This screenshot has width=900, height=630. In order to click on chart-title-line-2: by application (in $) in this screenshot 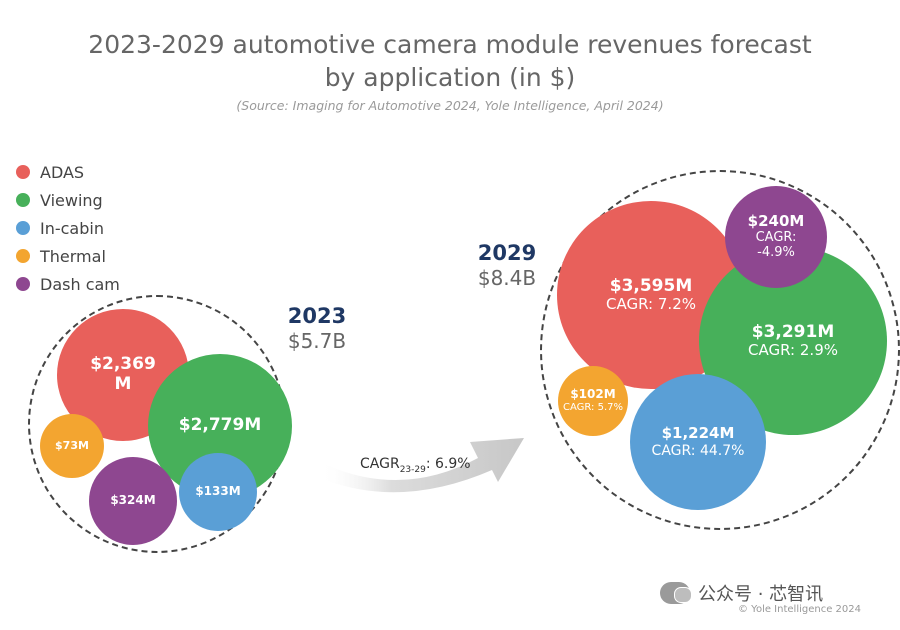, I will do `click(450, 77)`.